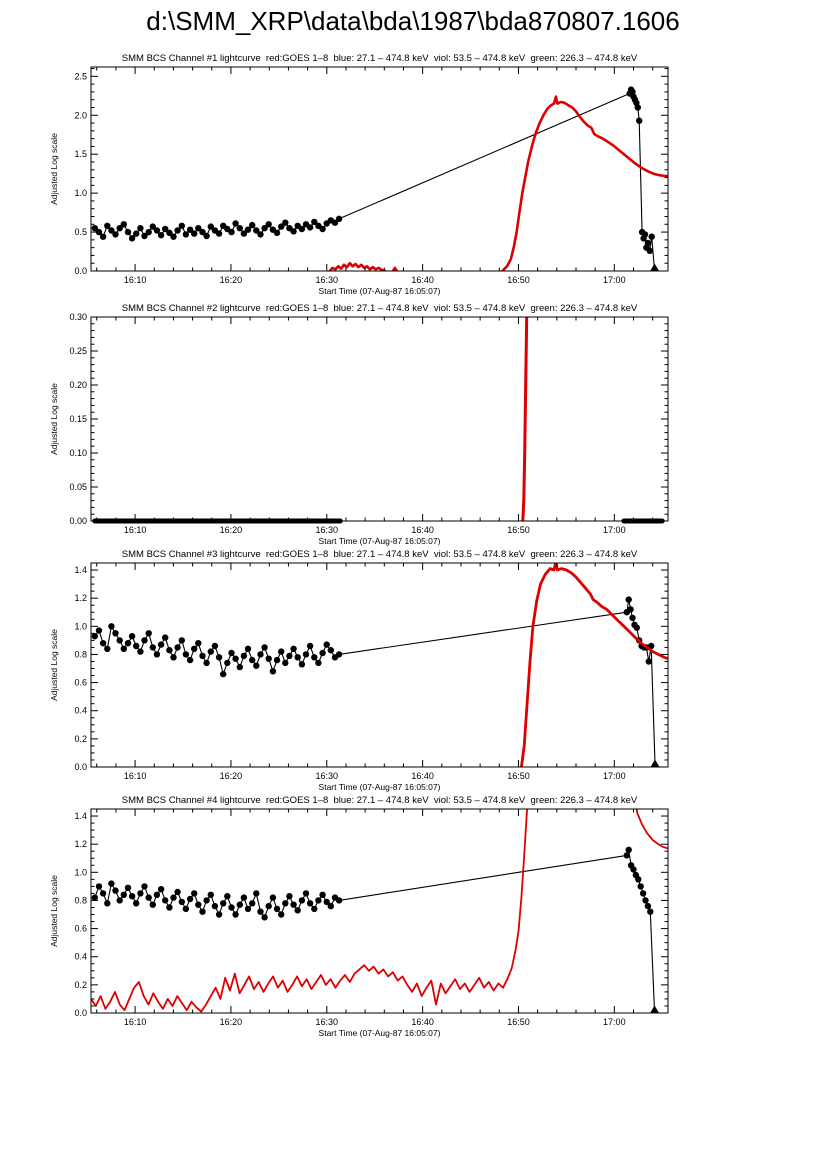 The image size is (826, 1169). What do you see at coordinates (54, 419) in the screenshot?
I see `y-axis-label: Adjusted Log scale` at bounding box center [54, 419].